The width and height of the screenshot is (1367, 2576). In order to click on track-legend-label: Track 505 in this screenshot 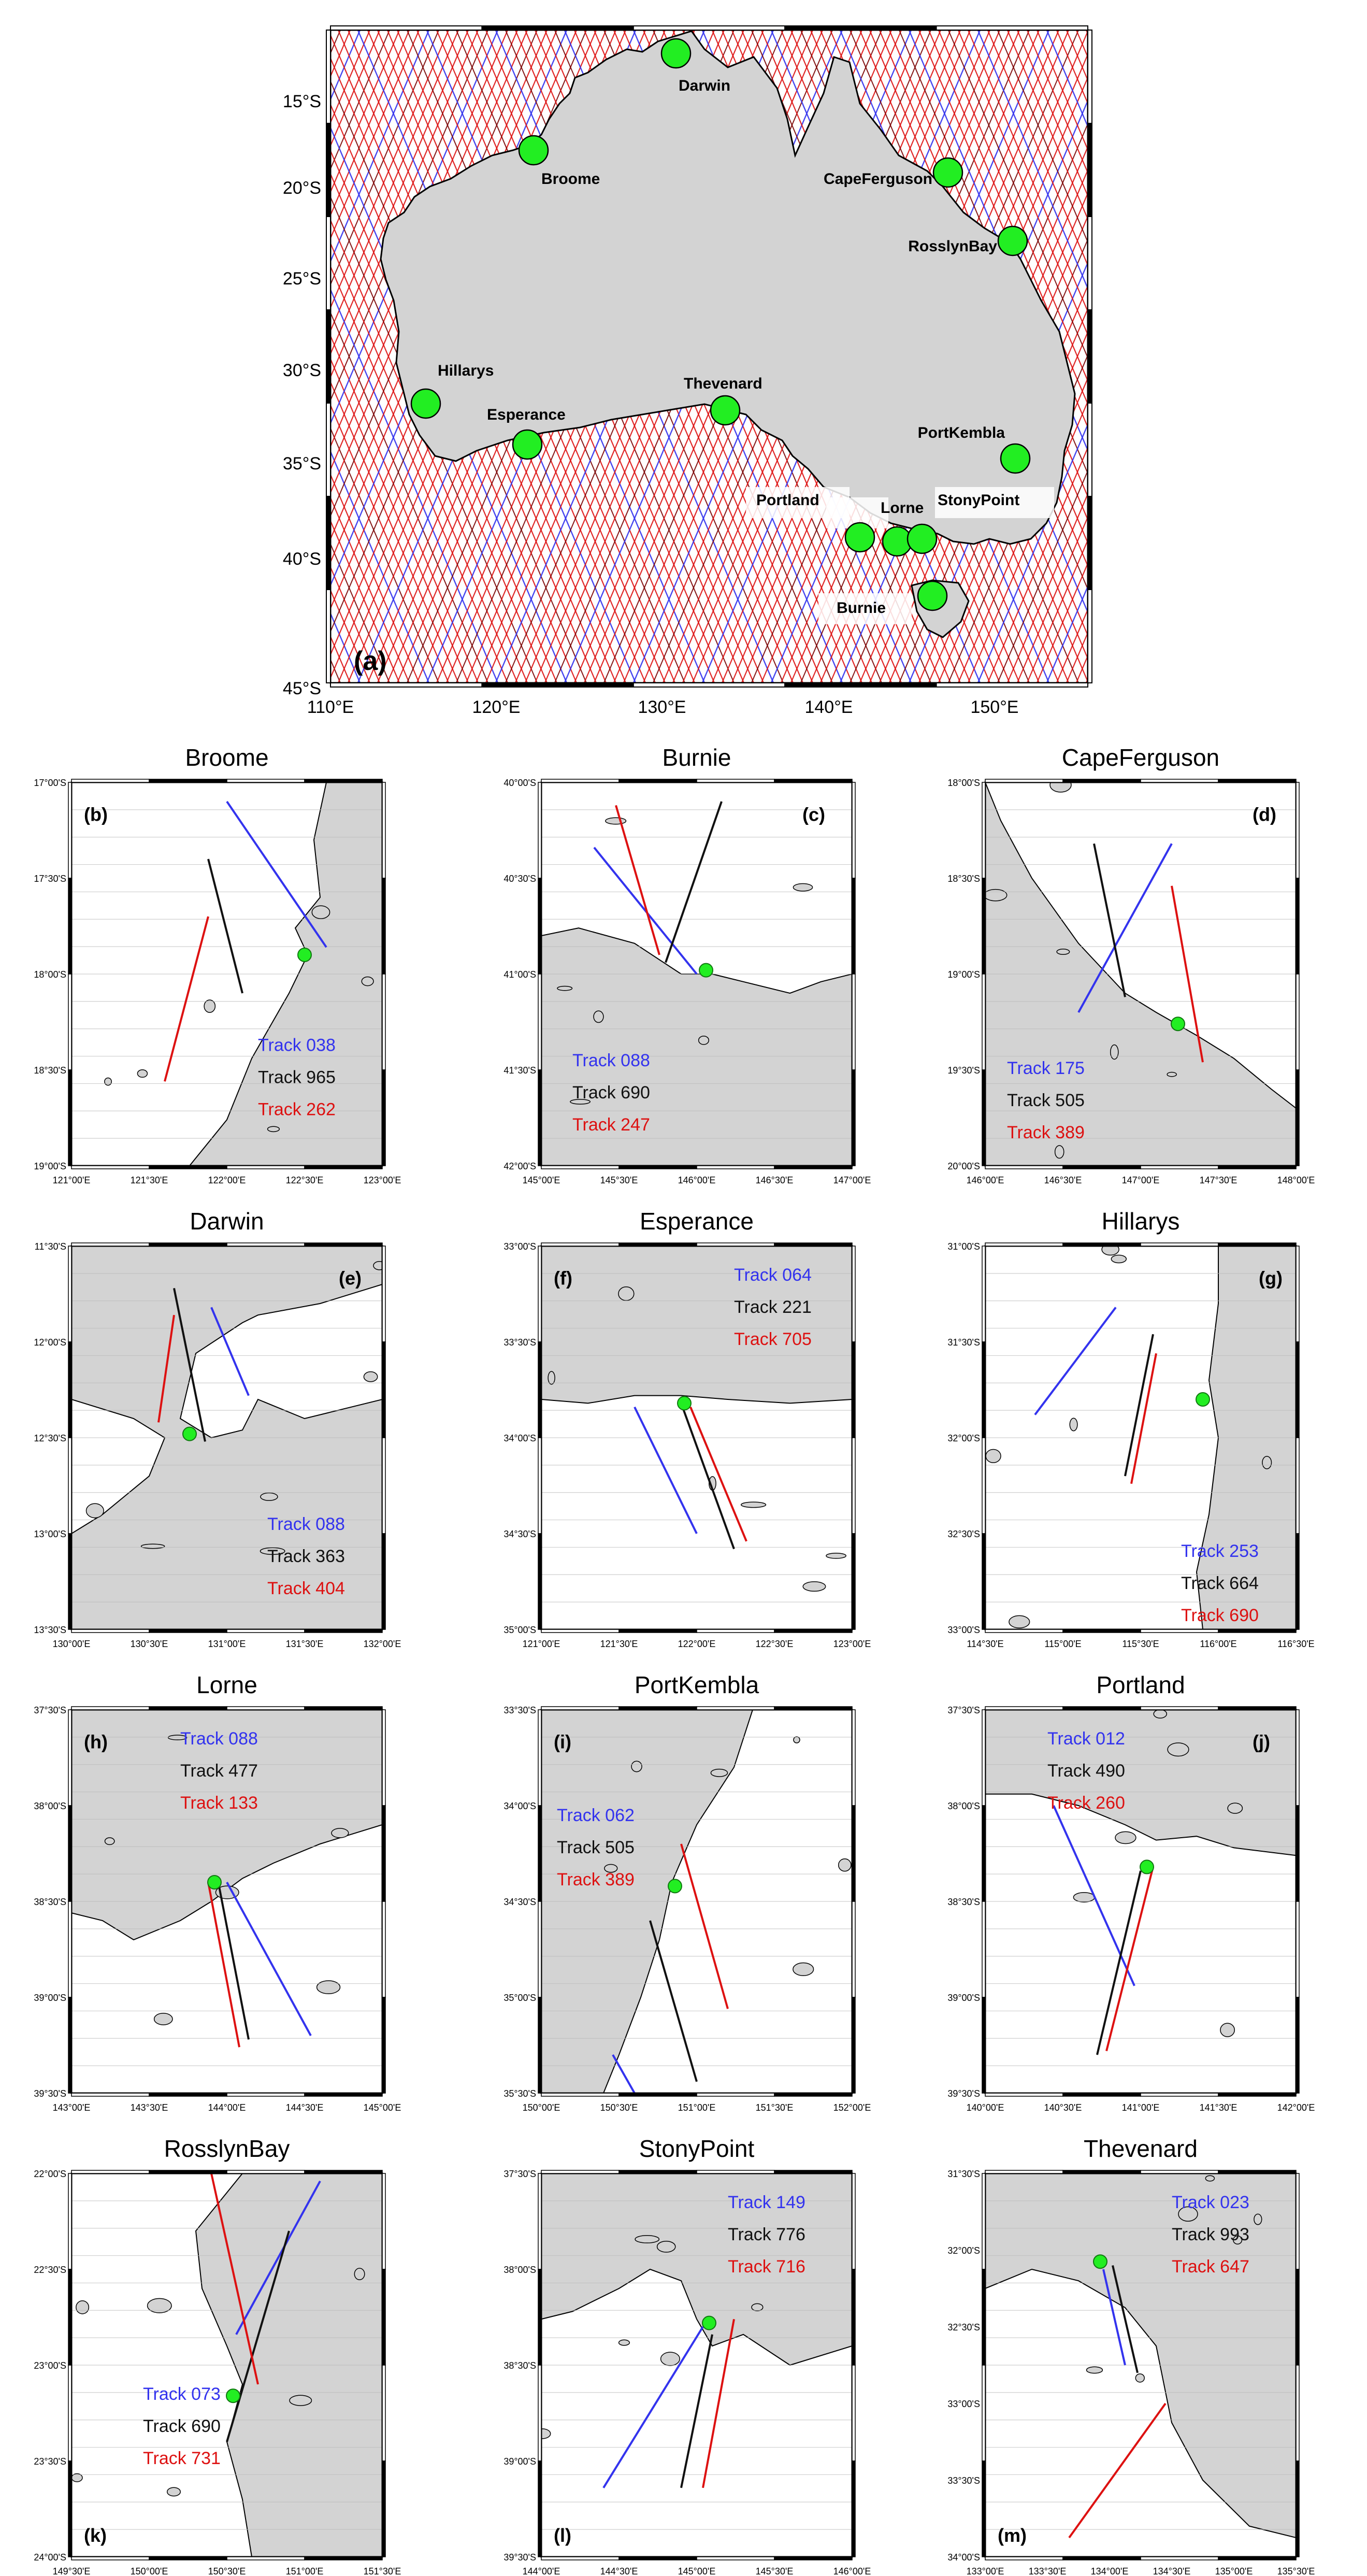, I will do `click(596, 1848)`.